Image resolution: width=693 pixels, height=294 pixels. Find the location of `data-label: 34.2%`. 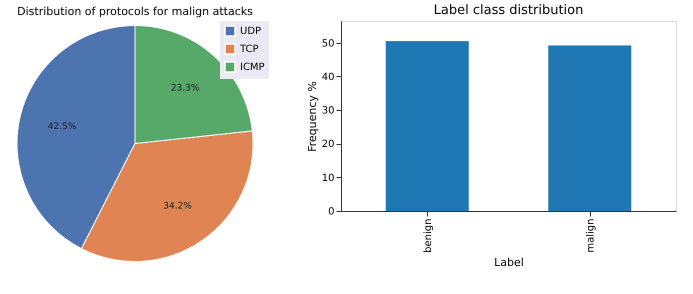

data-label: 34.2% is located at coordinates (177, 206).